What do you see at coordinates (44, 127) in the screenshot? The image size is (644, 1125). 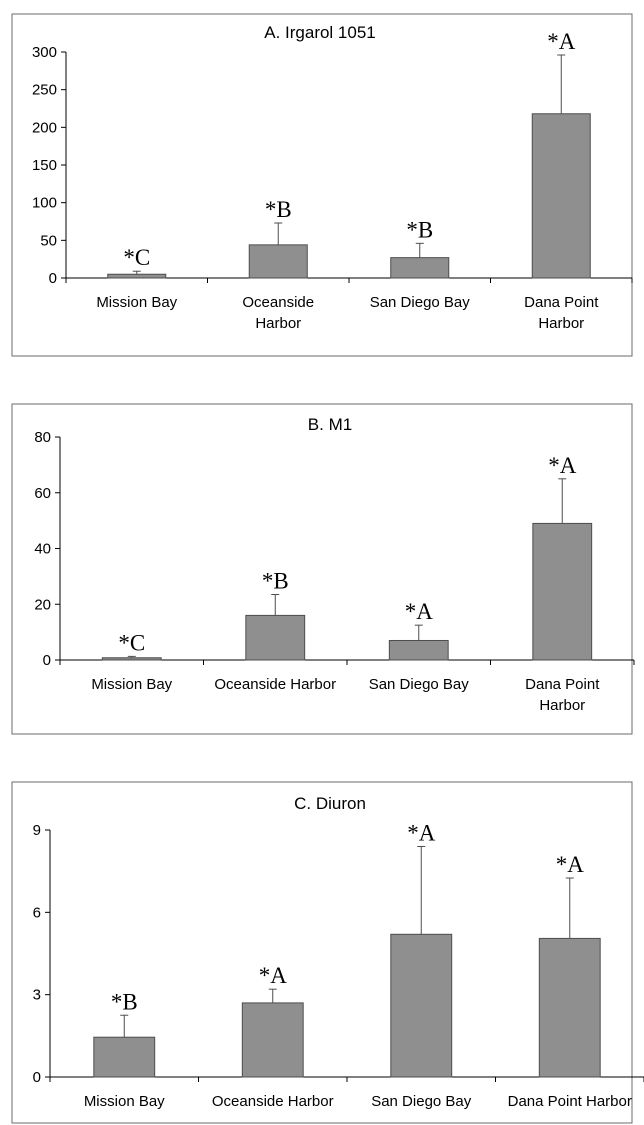 I see `y-tick-label: 200` at bounding box center [44, 127].